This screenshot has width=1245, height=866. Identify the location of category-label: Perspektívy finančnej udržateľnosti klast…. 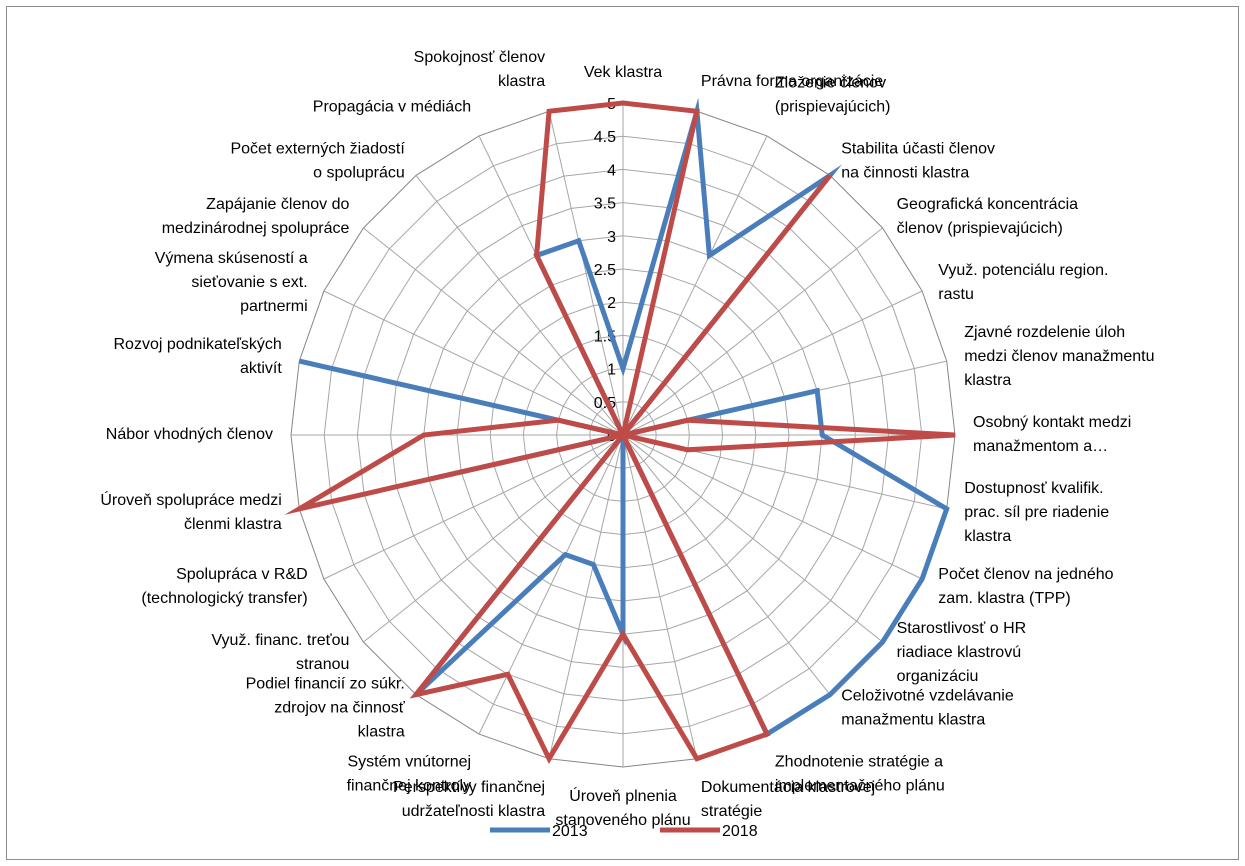
(469, 799).